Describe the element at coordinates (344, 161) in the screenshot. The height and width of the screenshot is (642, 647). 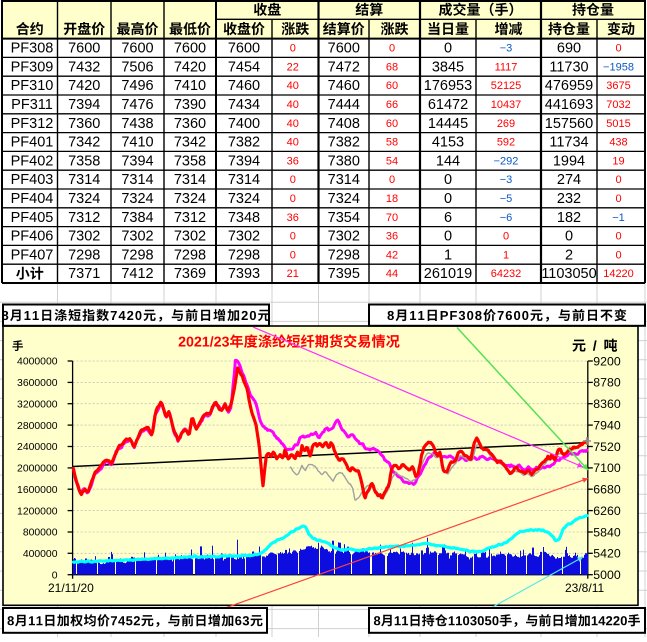
I see `svg-text: 7380` at that location.